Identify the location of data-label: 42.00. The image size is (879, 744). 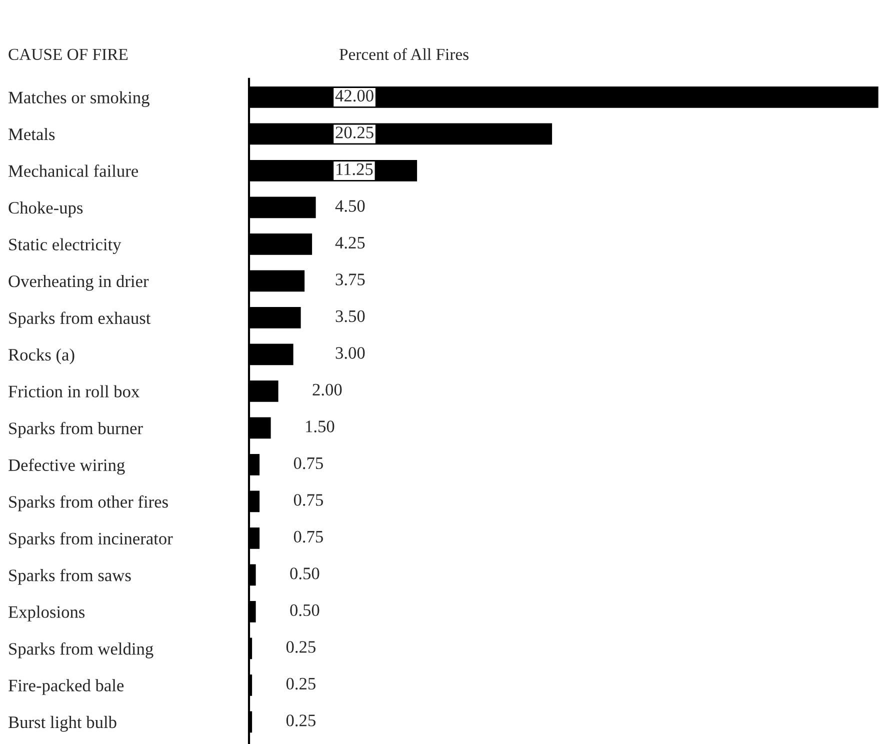
(354, 96).